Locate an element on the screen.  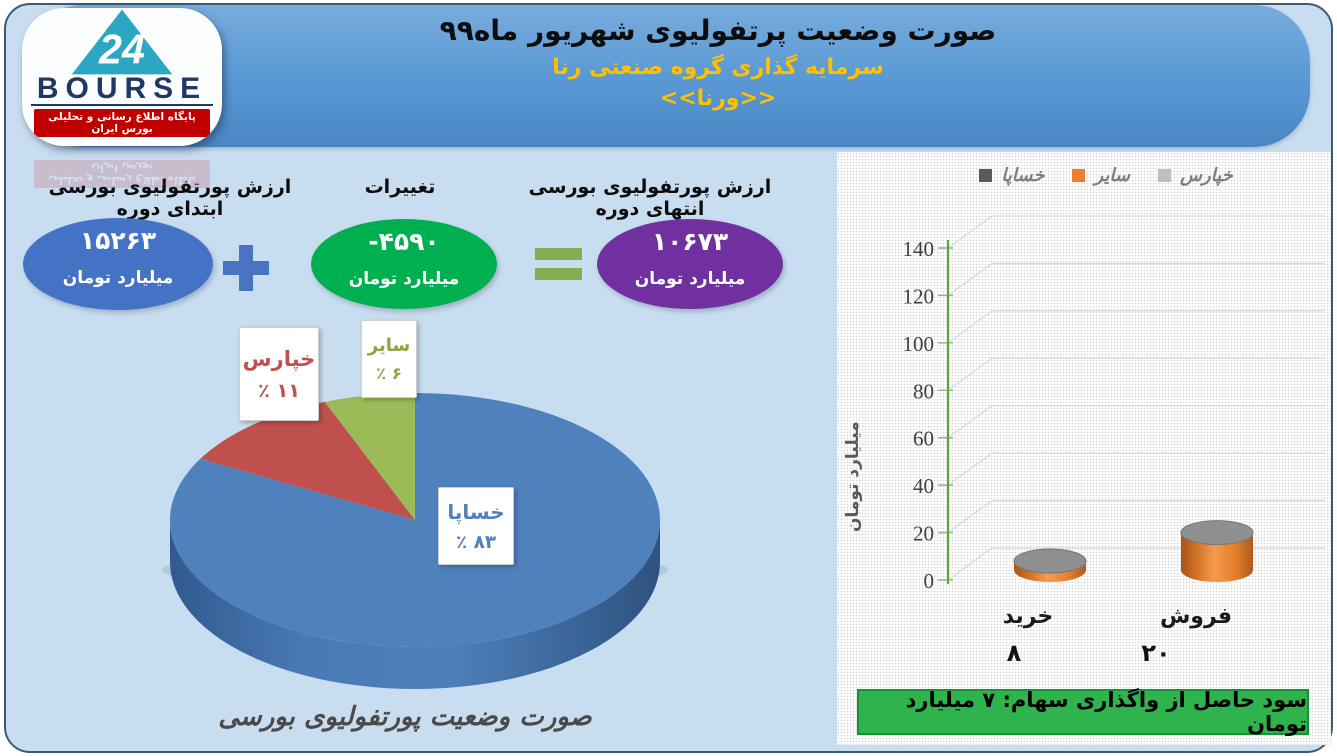
svg-text: 140 is located at coordinates (919, 249).